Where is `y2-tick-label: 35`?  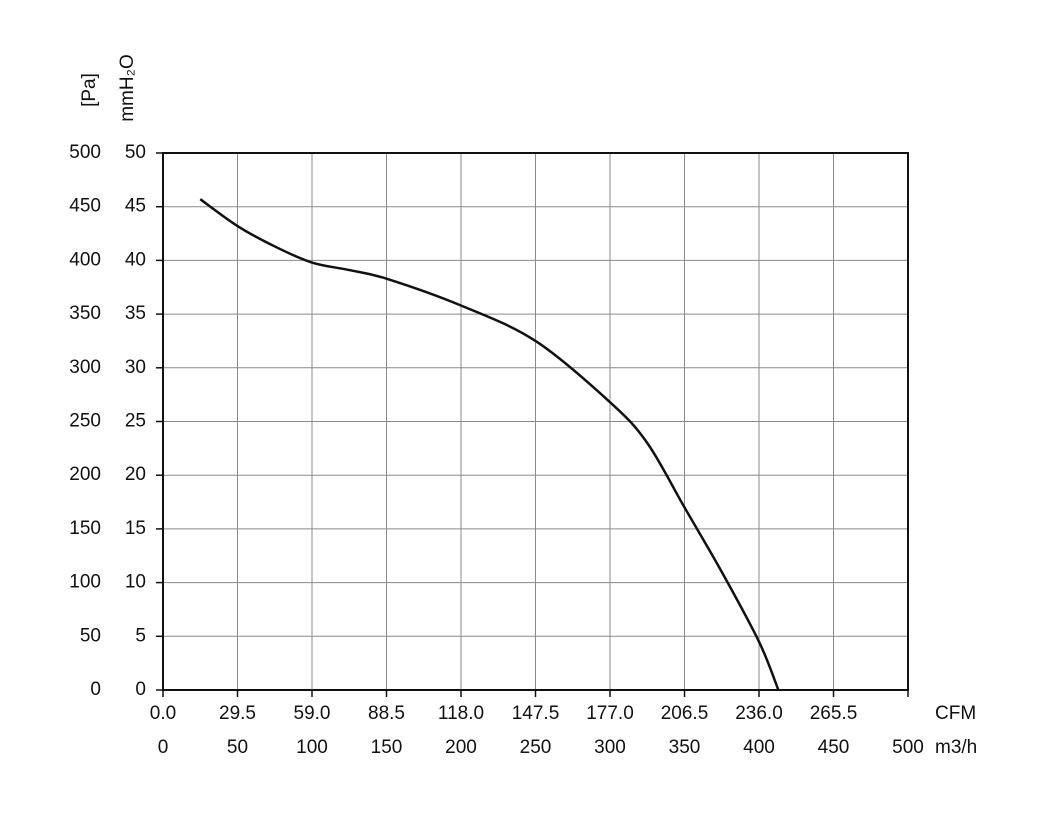 y2-tick-label: 35 is located at coordinates (135, 313).